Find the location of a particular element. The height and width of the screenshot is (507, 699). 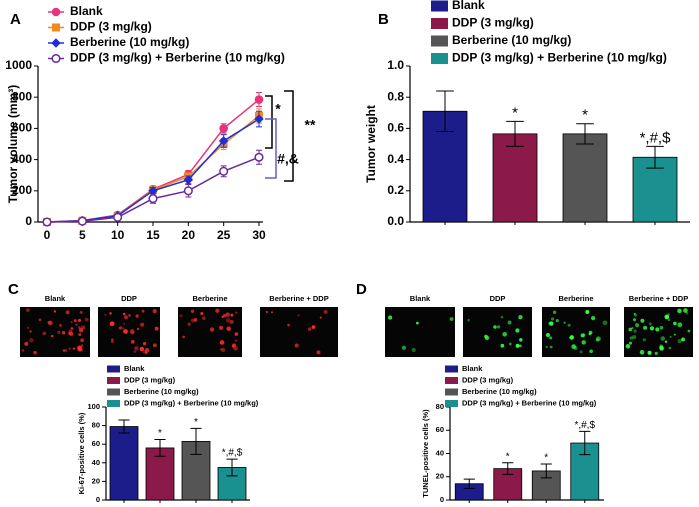

x-tick-label: 20 is located at coordinates (189, 235).